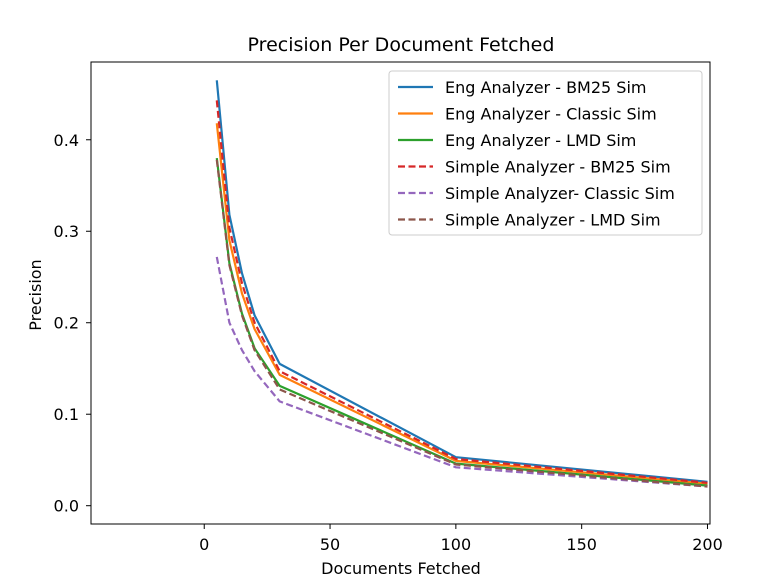 Image resolution: width=763 pixels, height=580 pixels. Describe the element at coordinates (558, 167) in the screenshot. I see `legend-label: Simple Analyzer - BM25 Sim` at that location.